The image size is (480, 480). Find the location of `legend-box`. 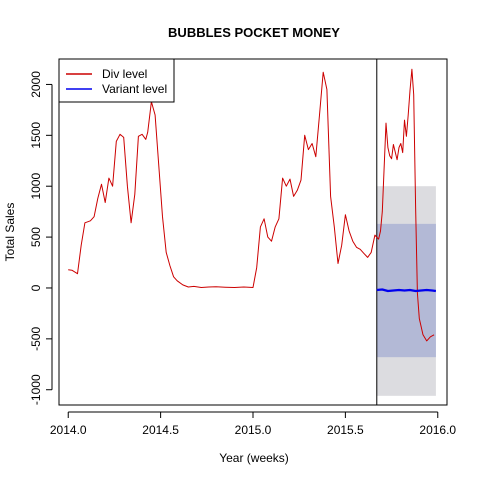

legend-box is located at coordinates (116, 80).